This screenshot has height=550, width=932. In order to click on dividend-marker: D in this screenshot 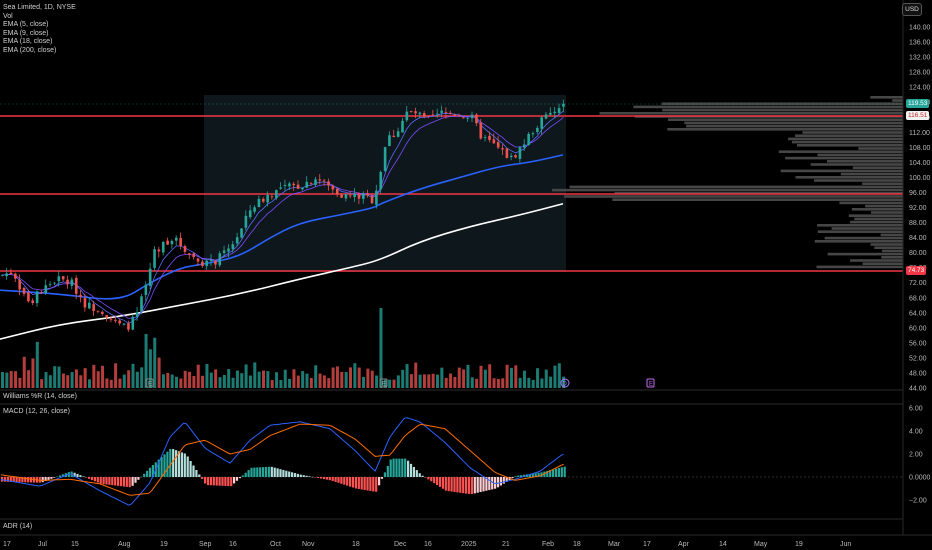, I will do `click(565, 383)`.